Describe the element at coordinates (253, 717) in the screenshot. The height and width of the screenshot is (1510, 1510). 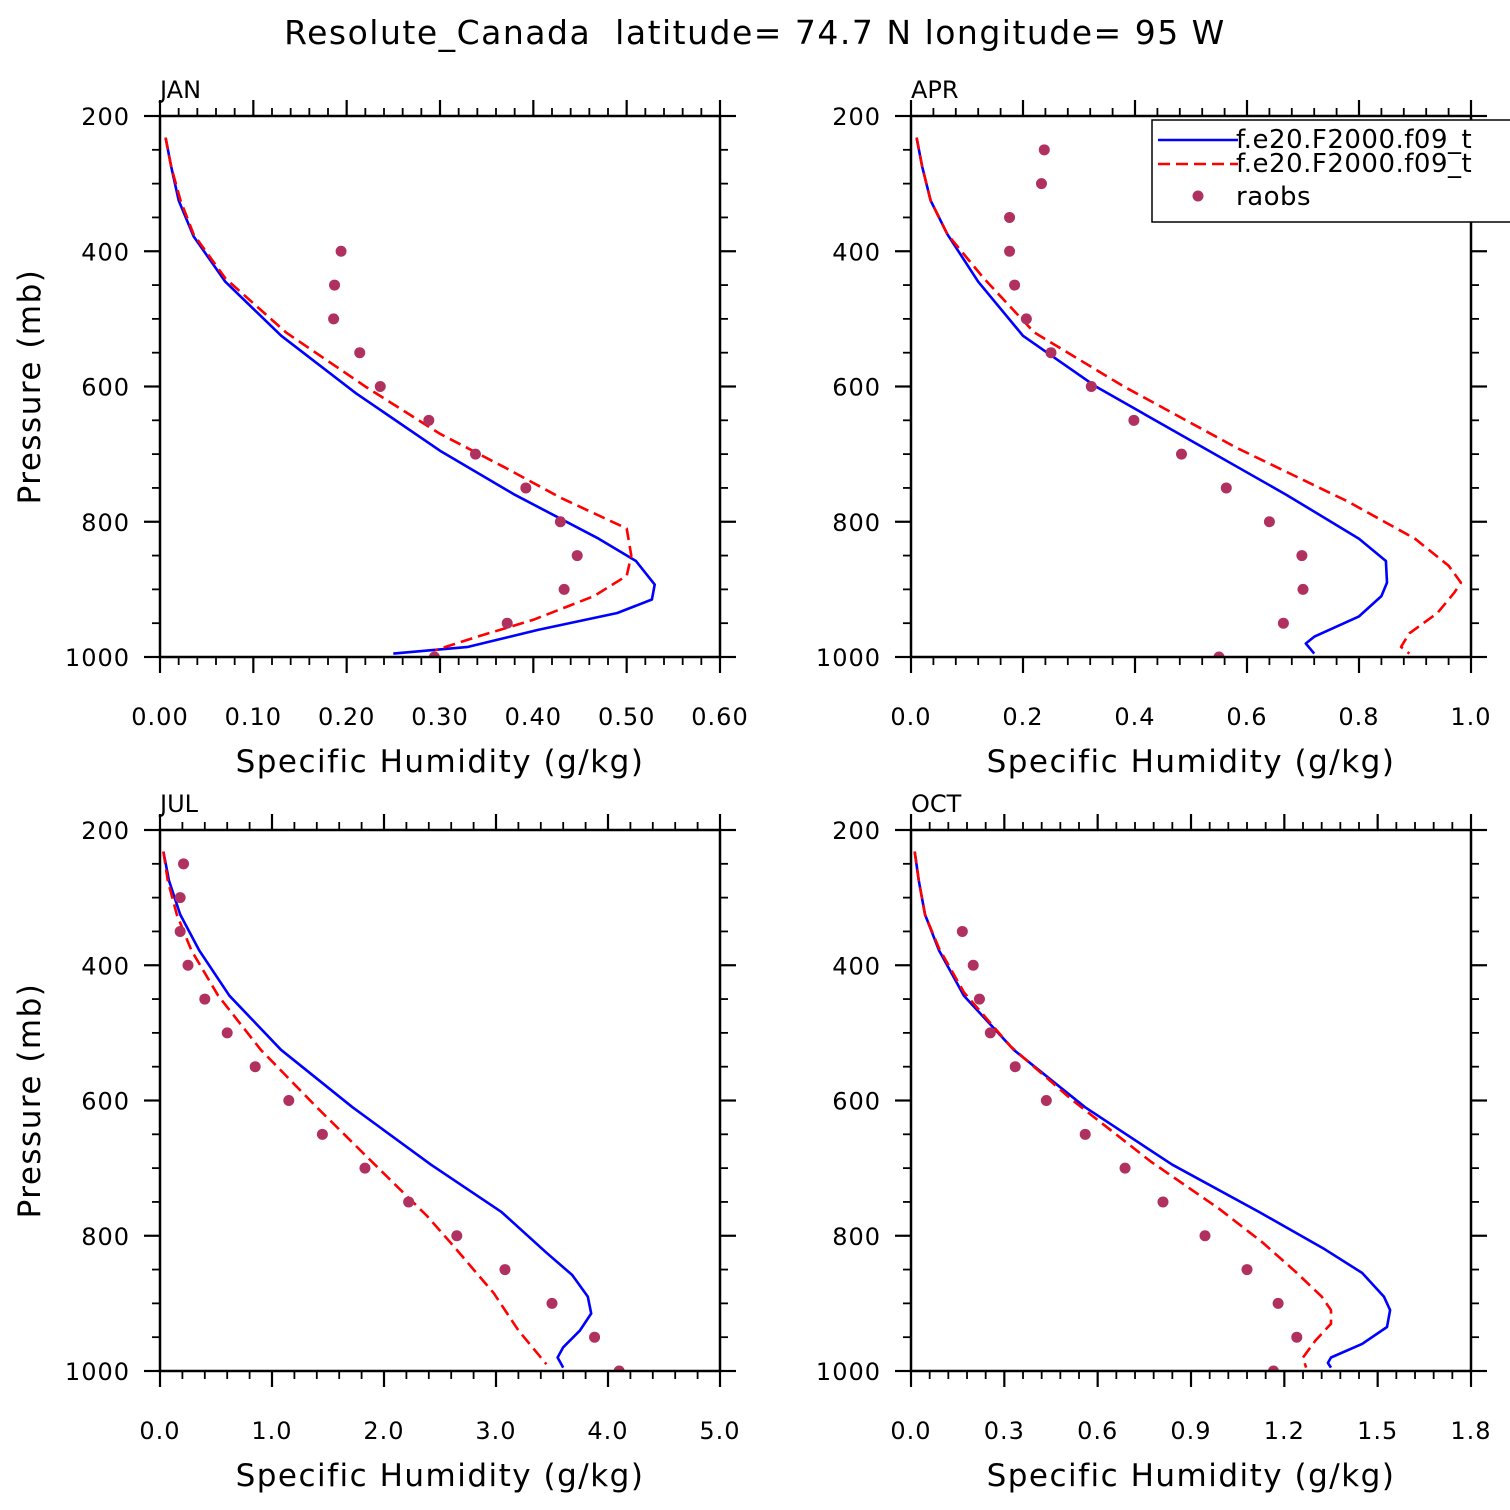
I see `x-tick-label: 0.10` at that location.